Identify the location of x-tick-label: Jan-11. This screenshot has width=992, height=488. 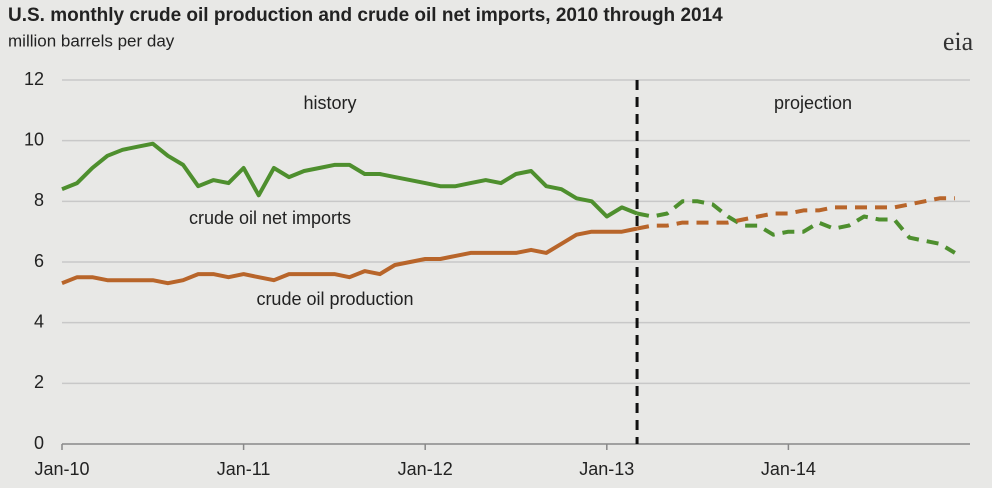
(244, 469).